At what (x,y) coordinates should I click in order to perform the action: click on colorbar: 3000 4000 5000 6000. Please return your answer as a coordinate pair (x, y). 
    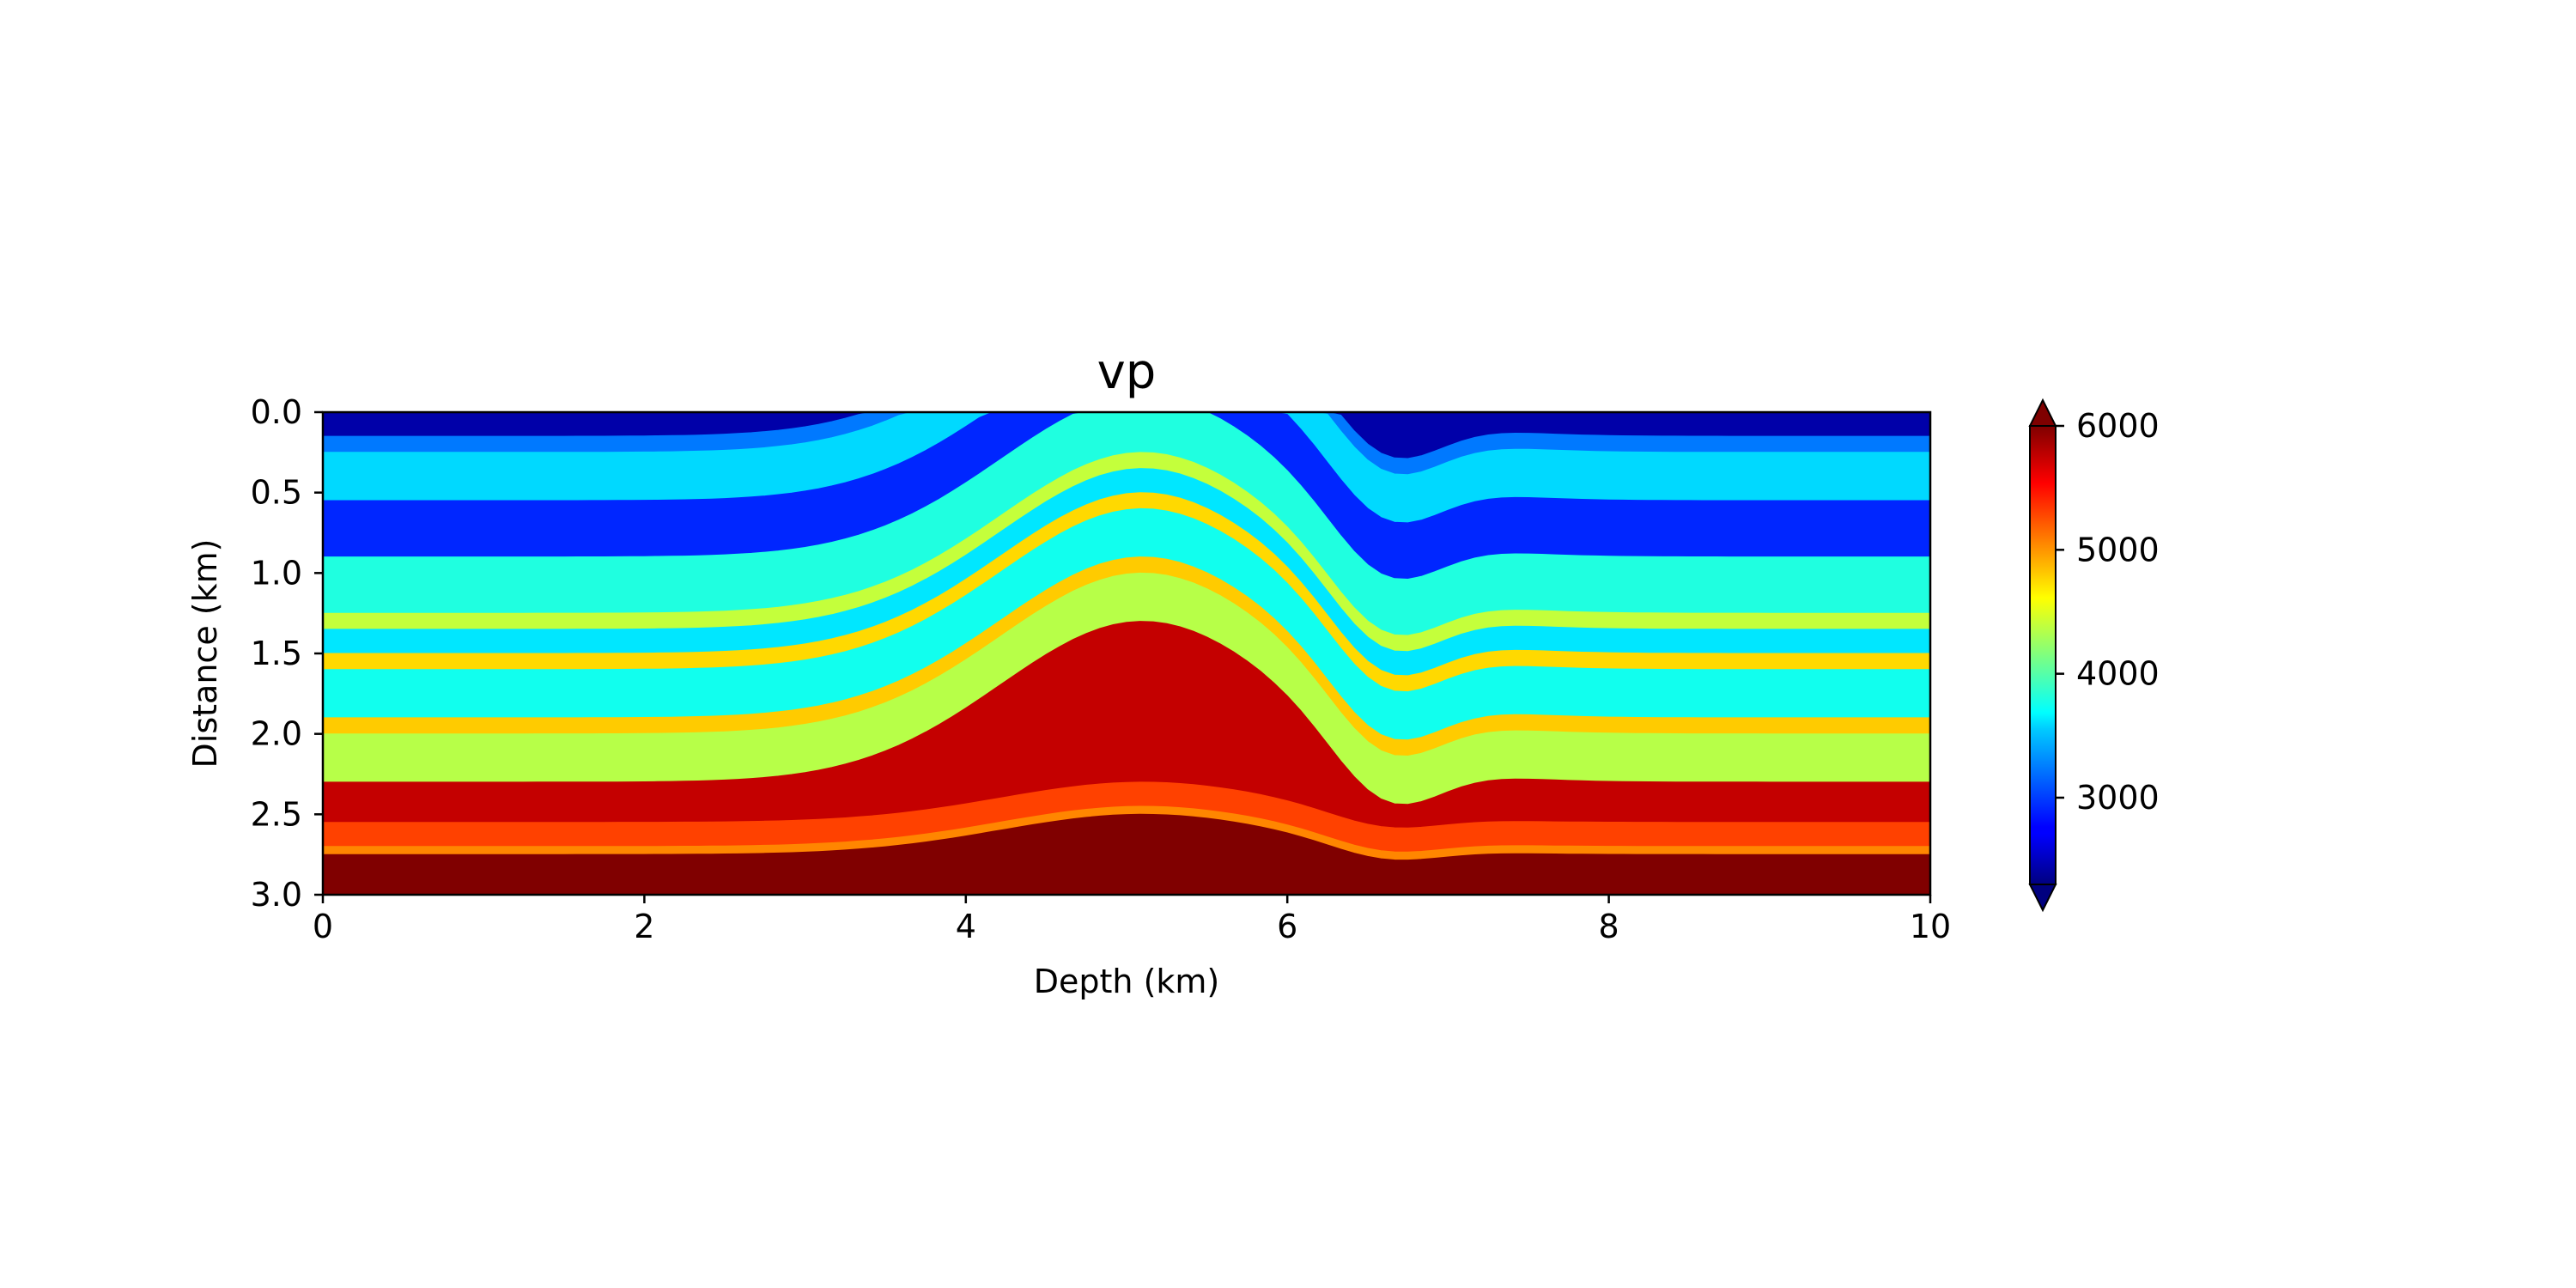
    Looking at the image, I should click on (2094, 655).